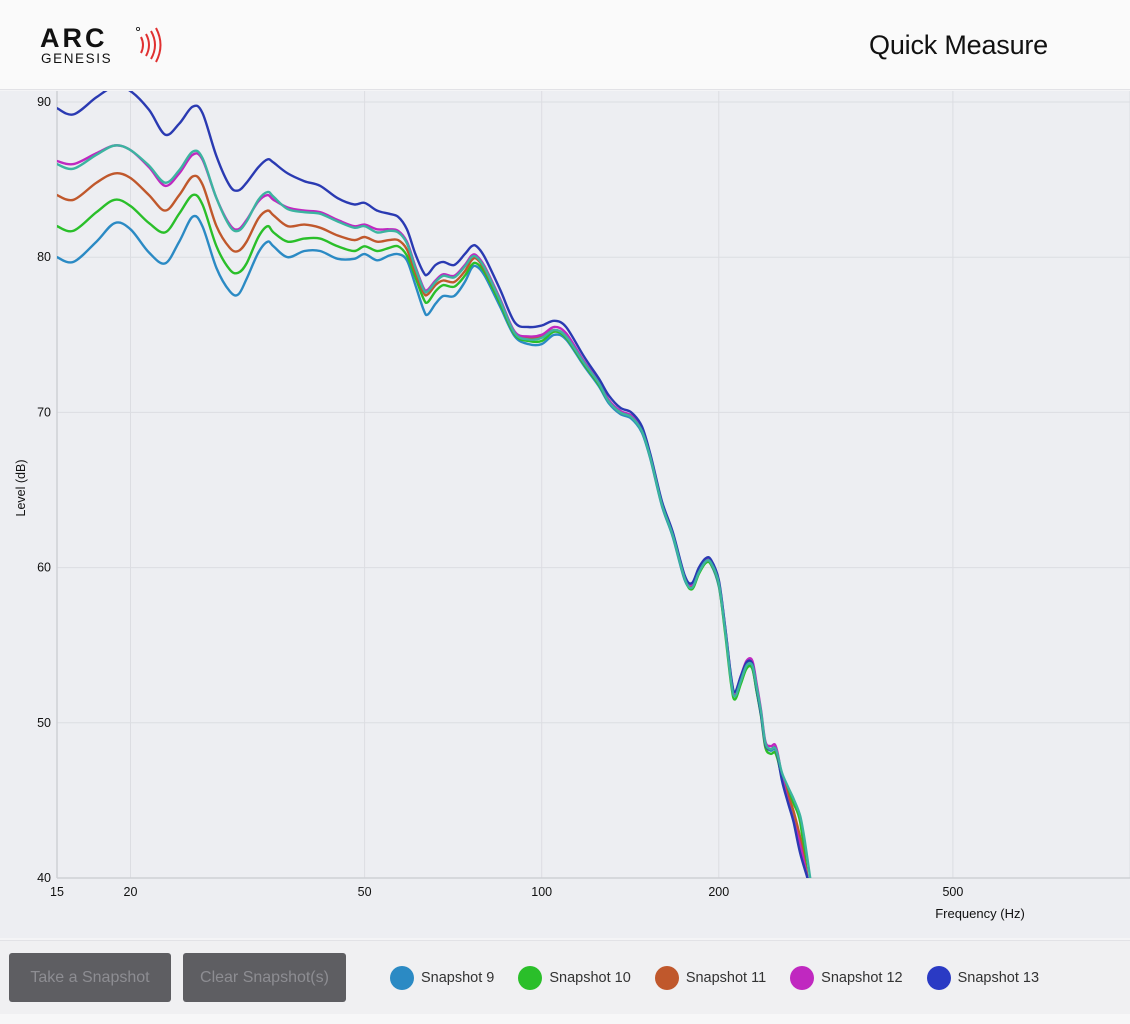  I want to click on page-title: Quick Measure, so click(958, 45).